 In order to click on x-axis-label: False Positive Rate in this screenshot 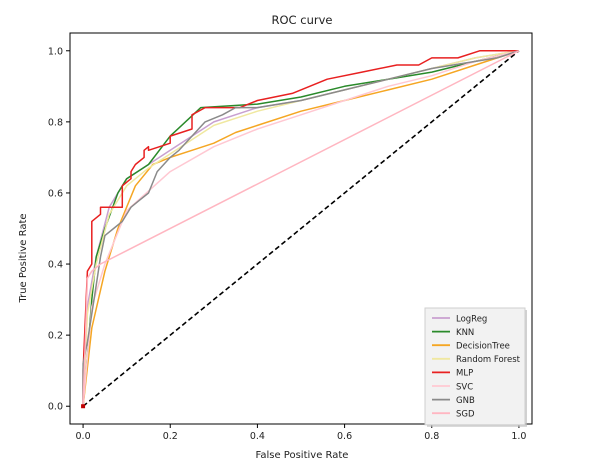, I will do `click(302, 455)`.